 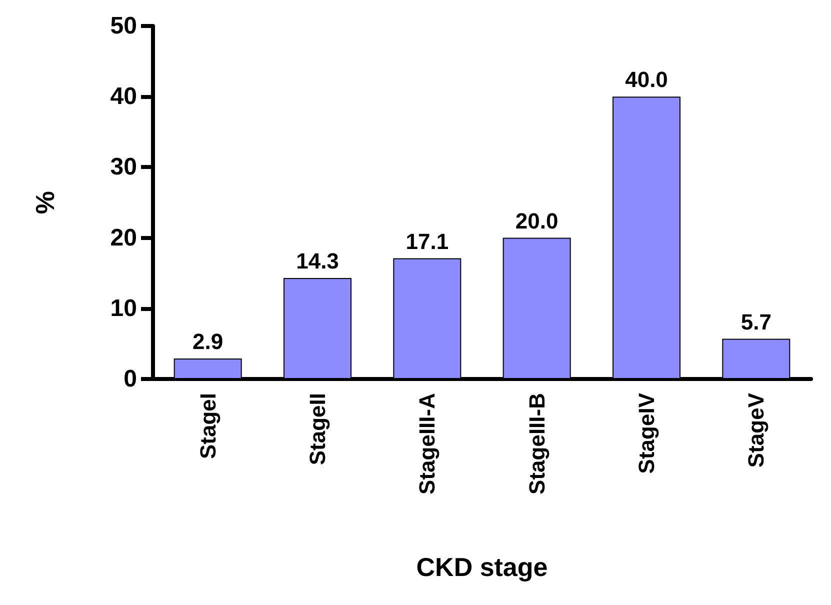 I want to click on data-label: 20.0, so click(x=536, y=221).